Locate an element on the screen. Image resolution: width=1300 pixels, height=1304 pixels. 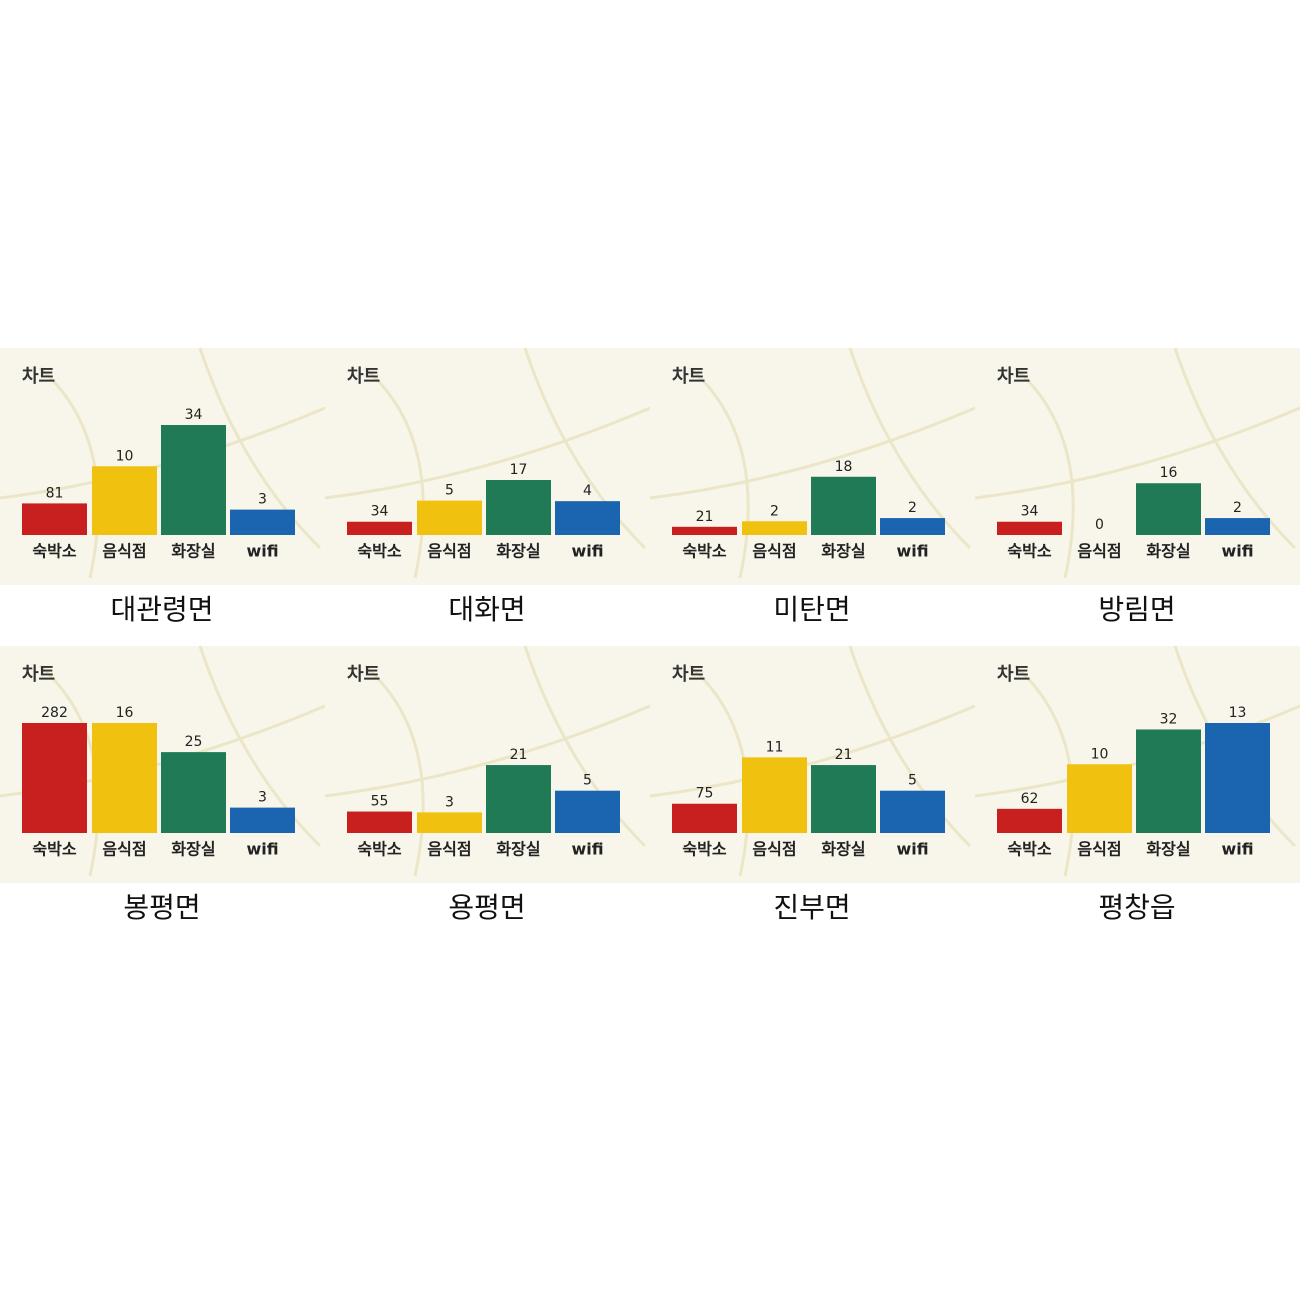
panel-caption: 평창읍 is located at coordinates (1136, 907).